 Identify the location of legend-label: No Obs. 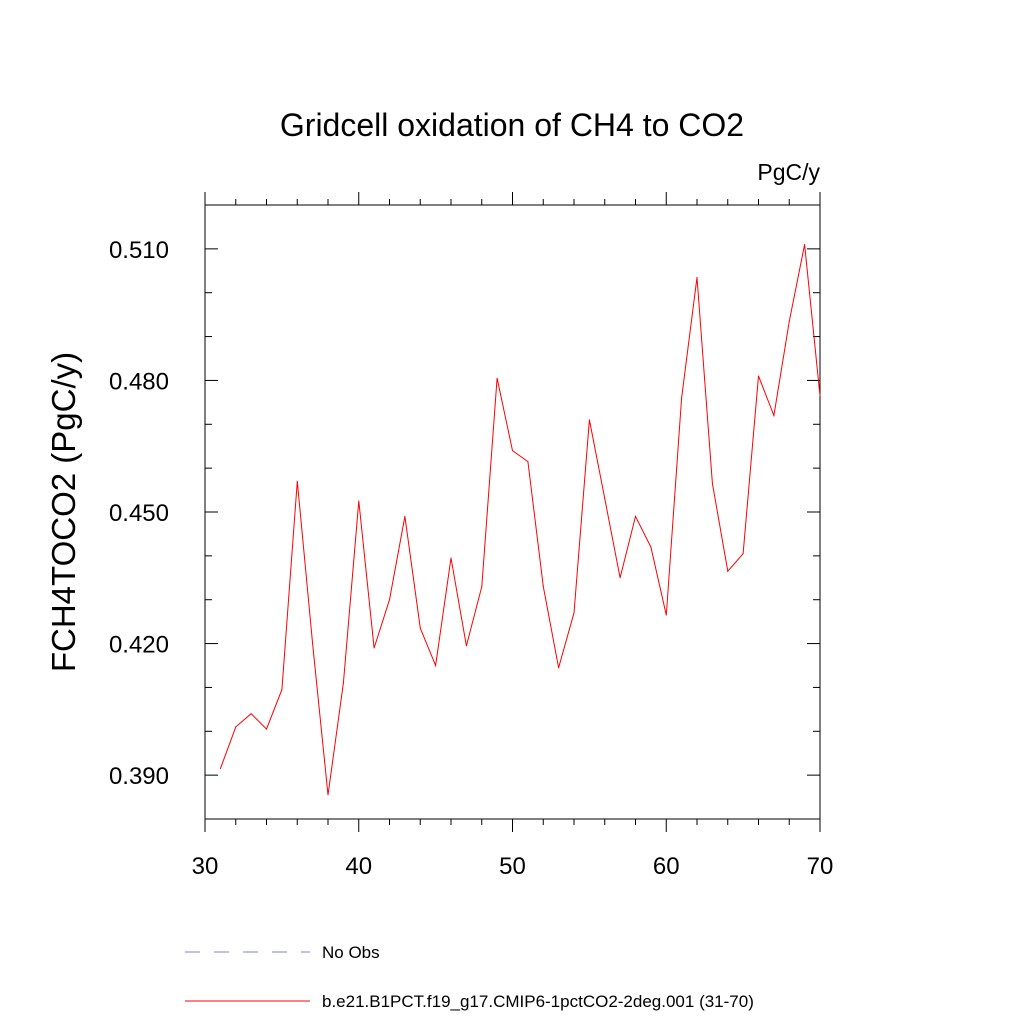
(351, 952).